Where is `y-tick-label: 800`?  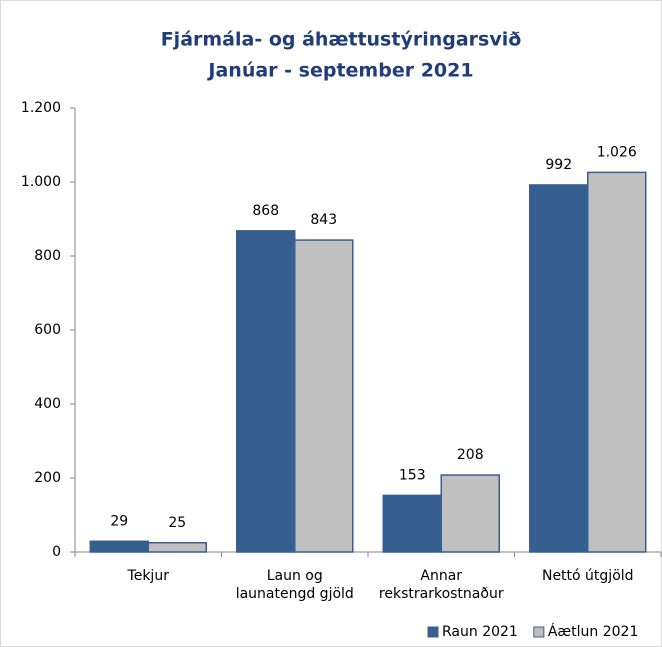
y-tick-label: 800 is located at coordinates (47, 256).